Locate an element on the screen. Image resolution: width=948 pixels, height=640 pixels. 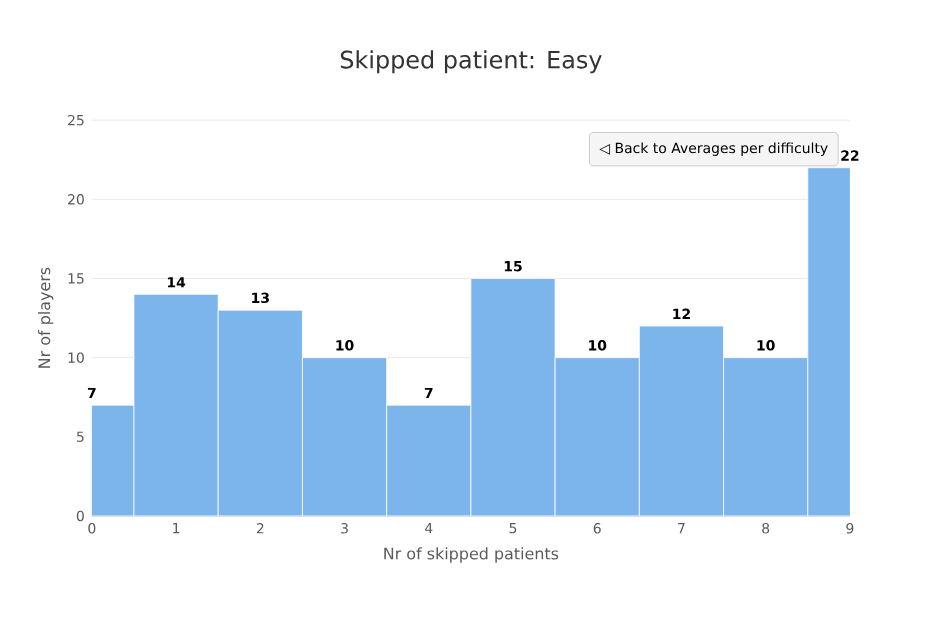
chart-title: Skipped patient: Easy is located at coordinates (471, 62).